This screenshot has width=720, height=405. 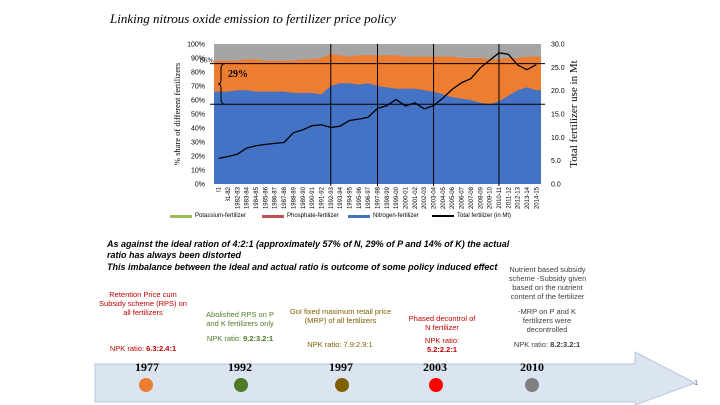 What do you see at coordinates (558, 138) in the screenshot?
I see `right-tick-label: 10.0` at bounding box center [558, 138].